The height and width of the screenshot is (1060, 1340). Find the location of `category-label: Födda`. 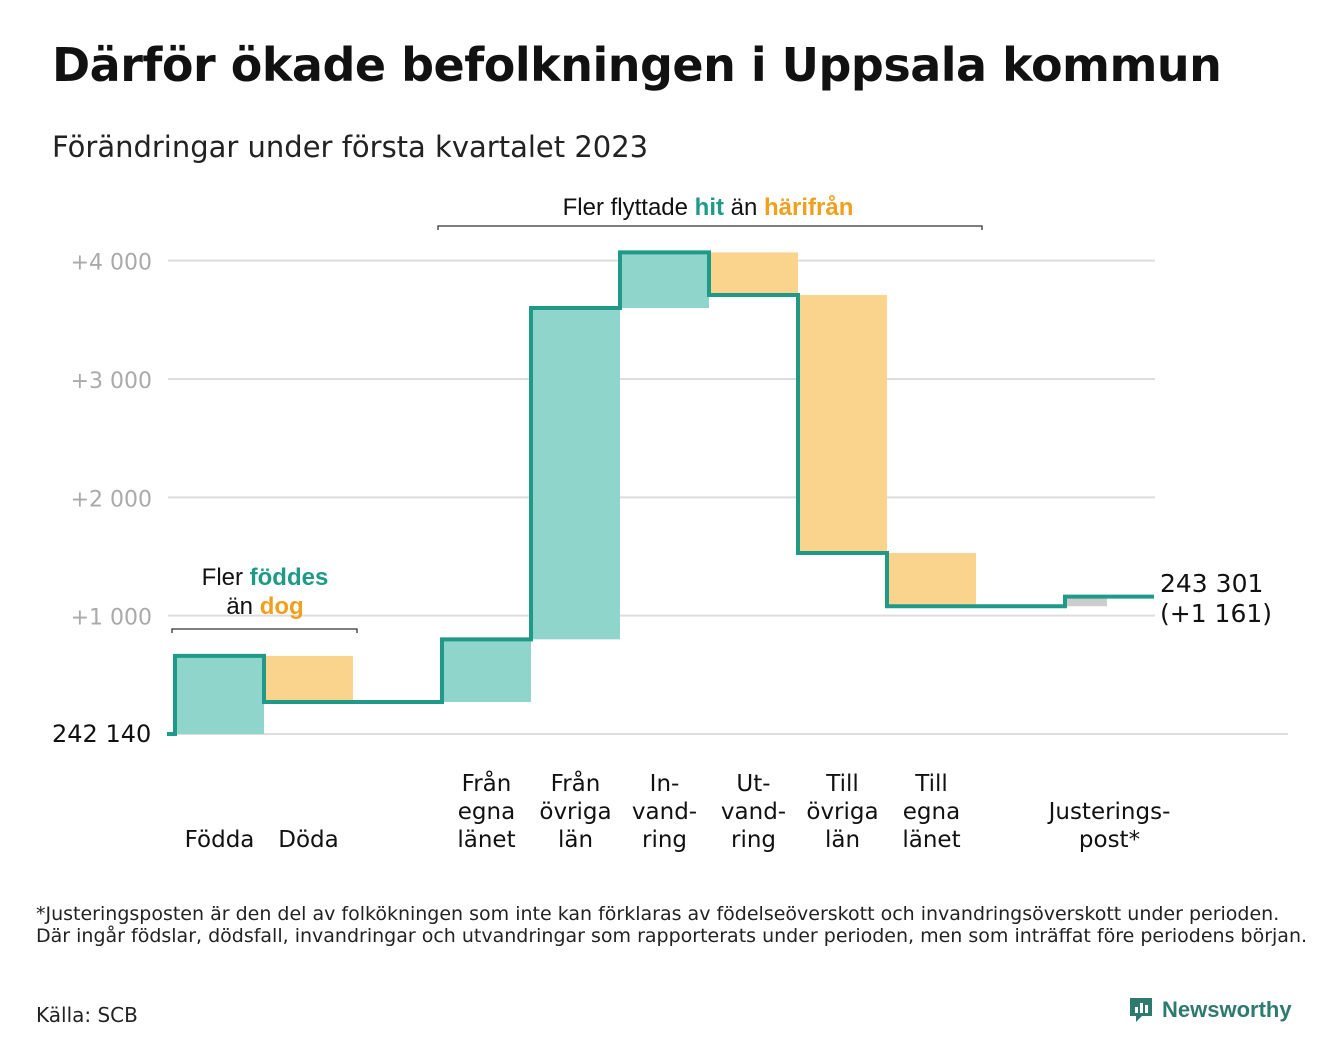

category-label: Födda is located at coordinates (220, 840).